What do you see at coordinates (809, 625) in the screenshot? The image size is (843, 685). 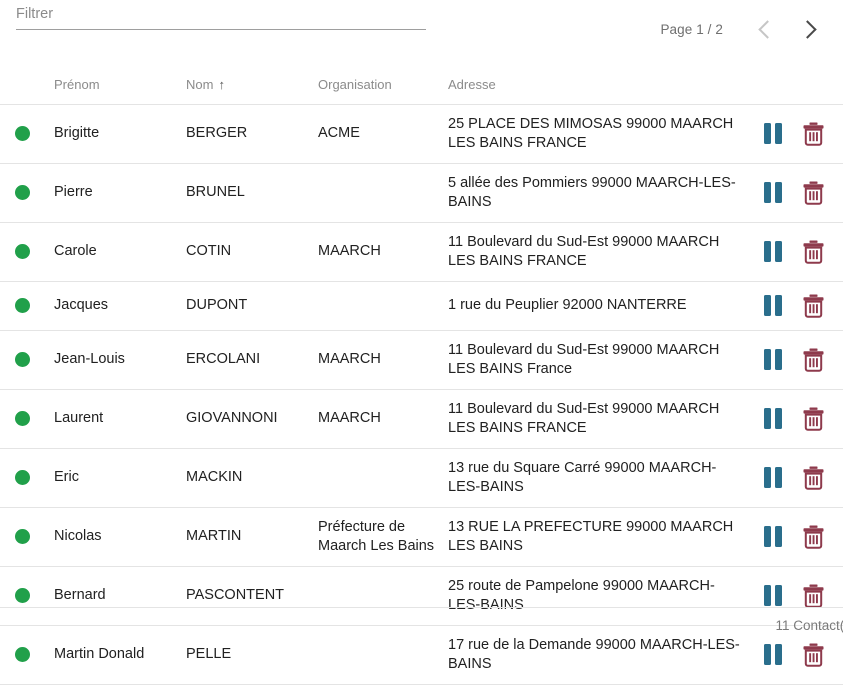 I see `contact-count-label: 11 Contact(s` at bounding box center [809, 625].